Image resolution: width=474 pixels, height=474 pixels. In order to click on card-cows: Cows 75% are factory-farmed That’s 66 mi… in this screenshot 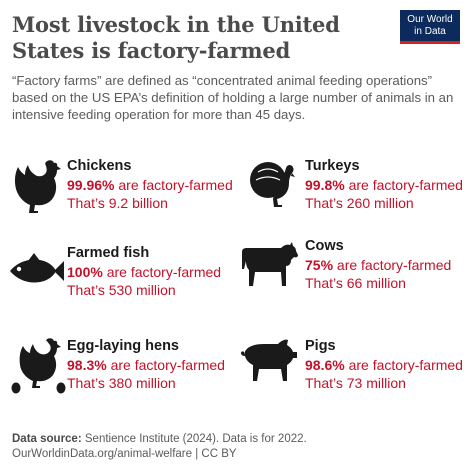, I will do `click(358, 271)`.